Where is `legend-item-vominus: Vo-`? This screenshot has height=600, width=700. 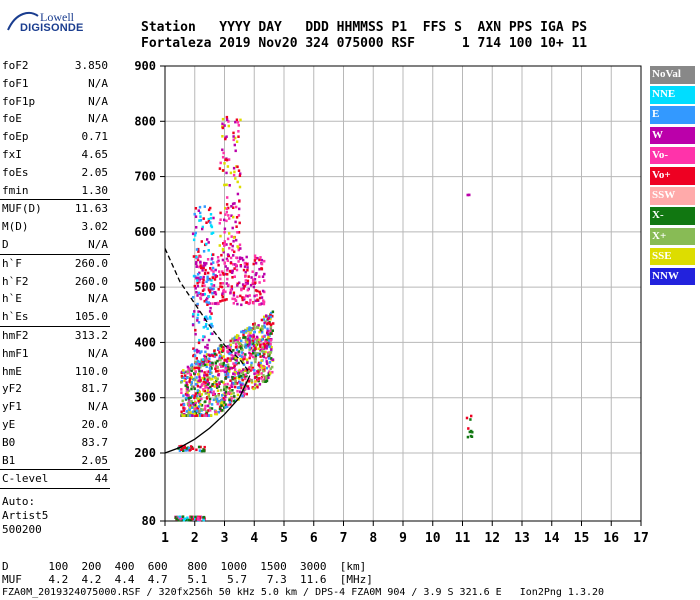 legend-item-vominus: Vo- is located at coordinates (672, 155).